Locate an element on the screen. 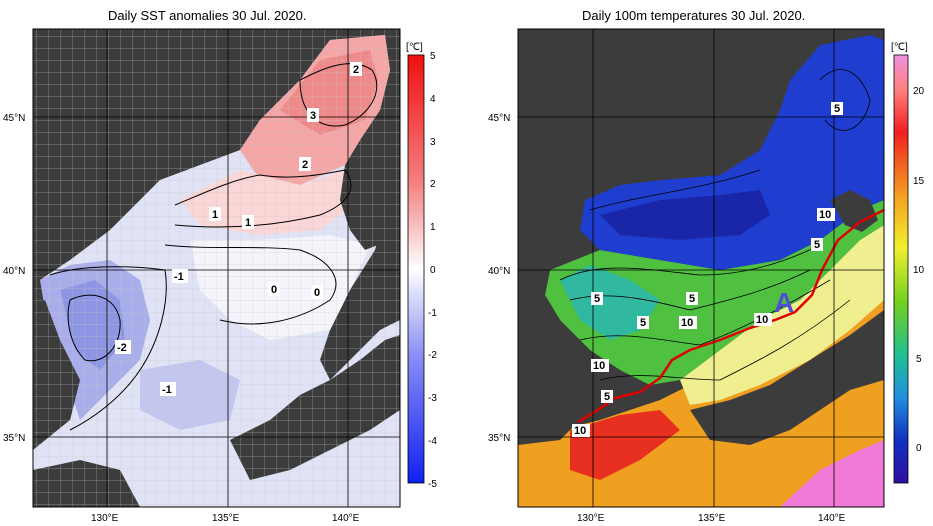  right-sea-red-south is located at coordinates (625, 445).